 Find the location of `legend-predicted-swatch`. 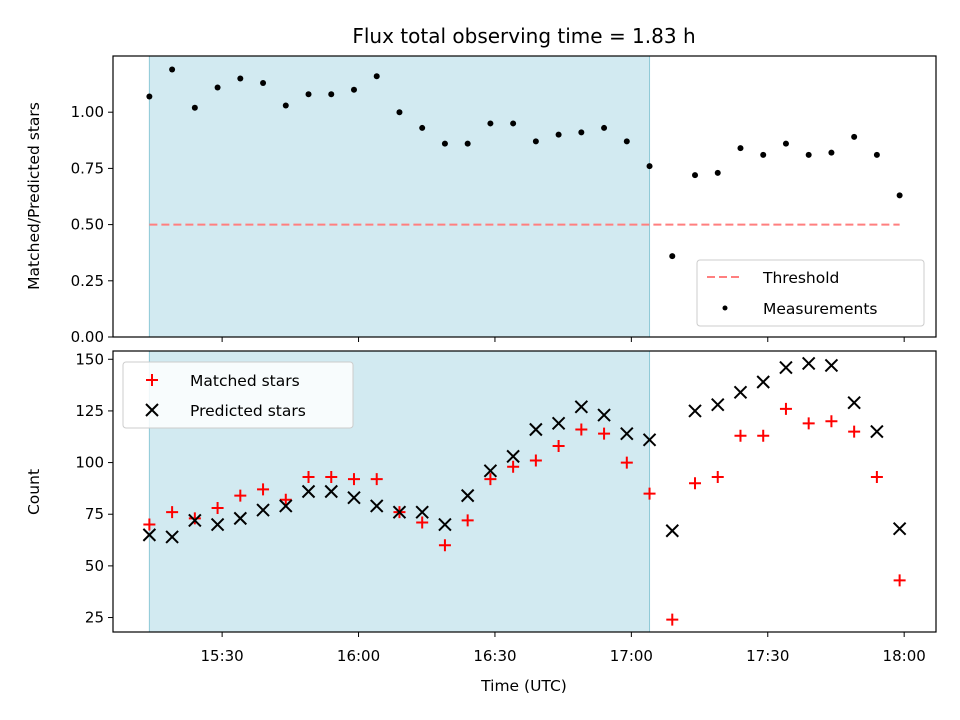

legend-predicted-swatch is located at coordinates (152, 410).